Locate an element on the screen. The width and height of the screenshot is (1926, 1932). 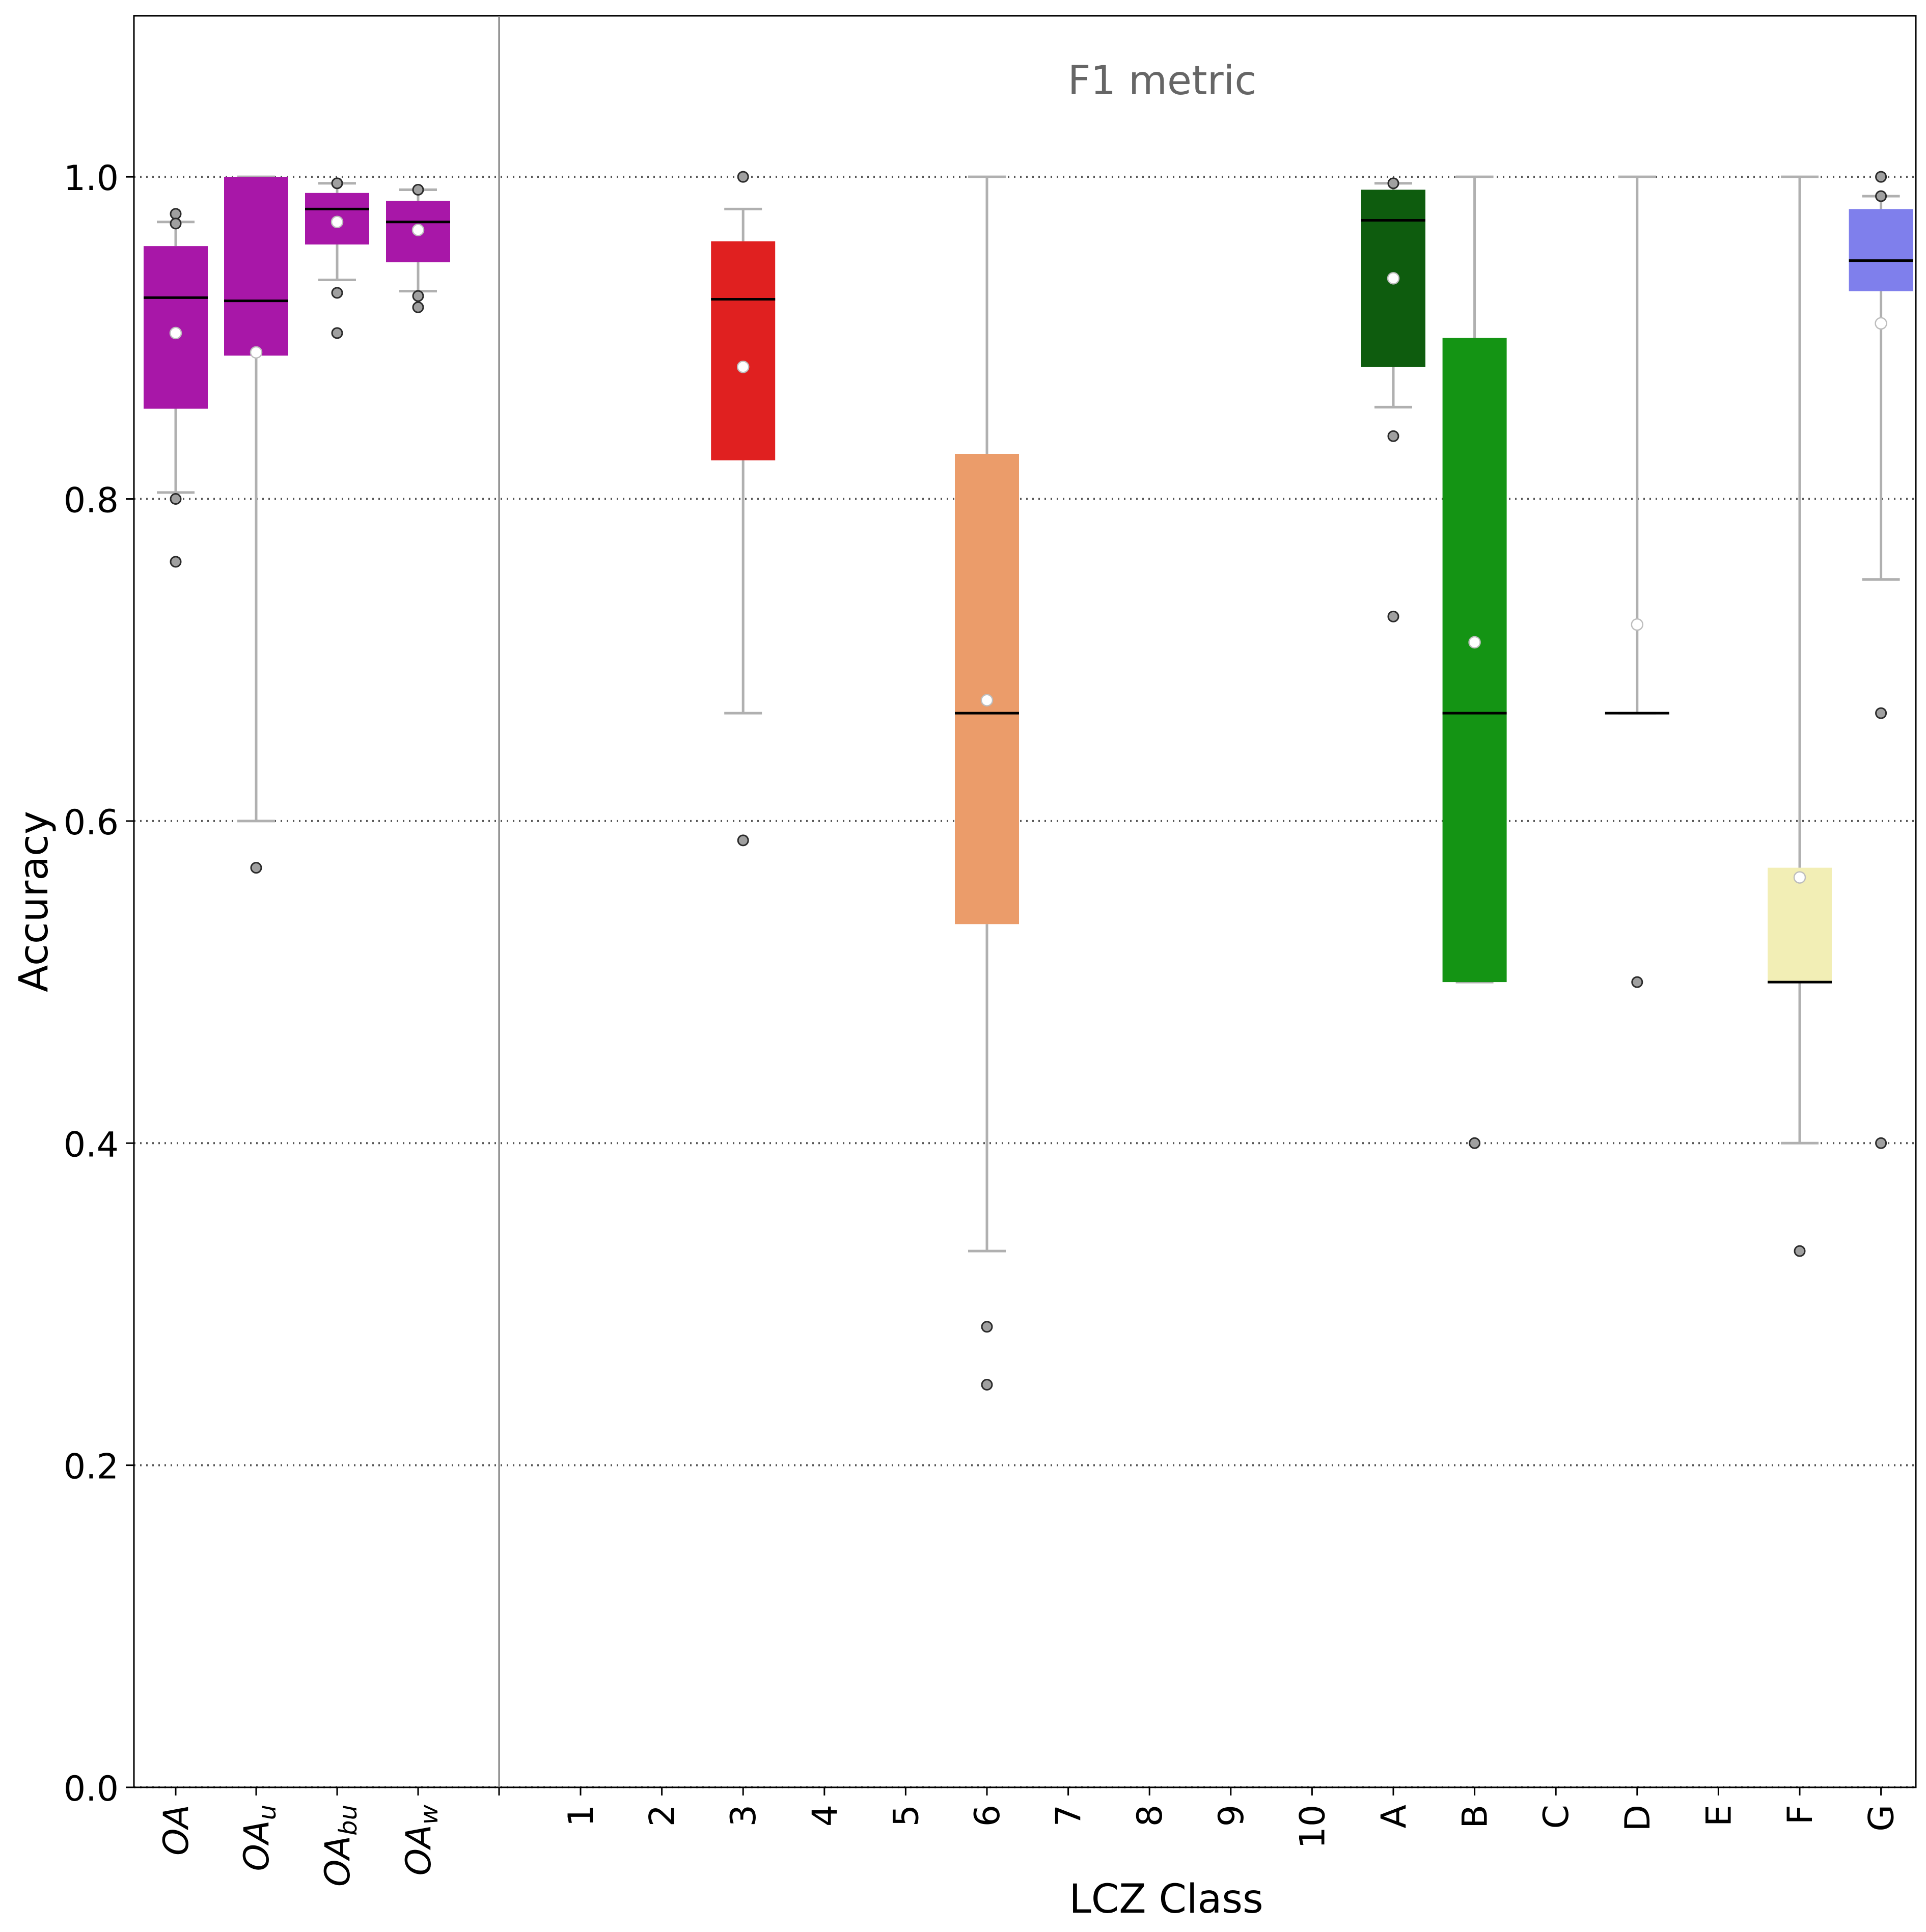
y-tick-label: 0.0 is located at coordinates (91, 1789).